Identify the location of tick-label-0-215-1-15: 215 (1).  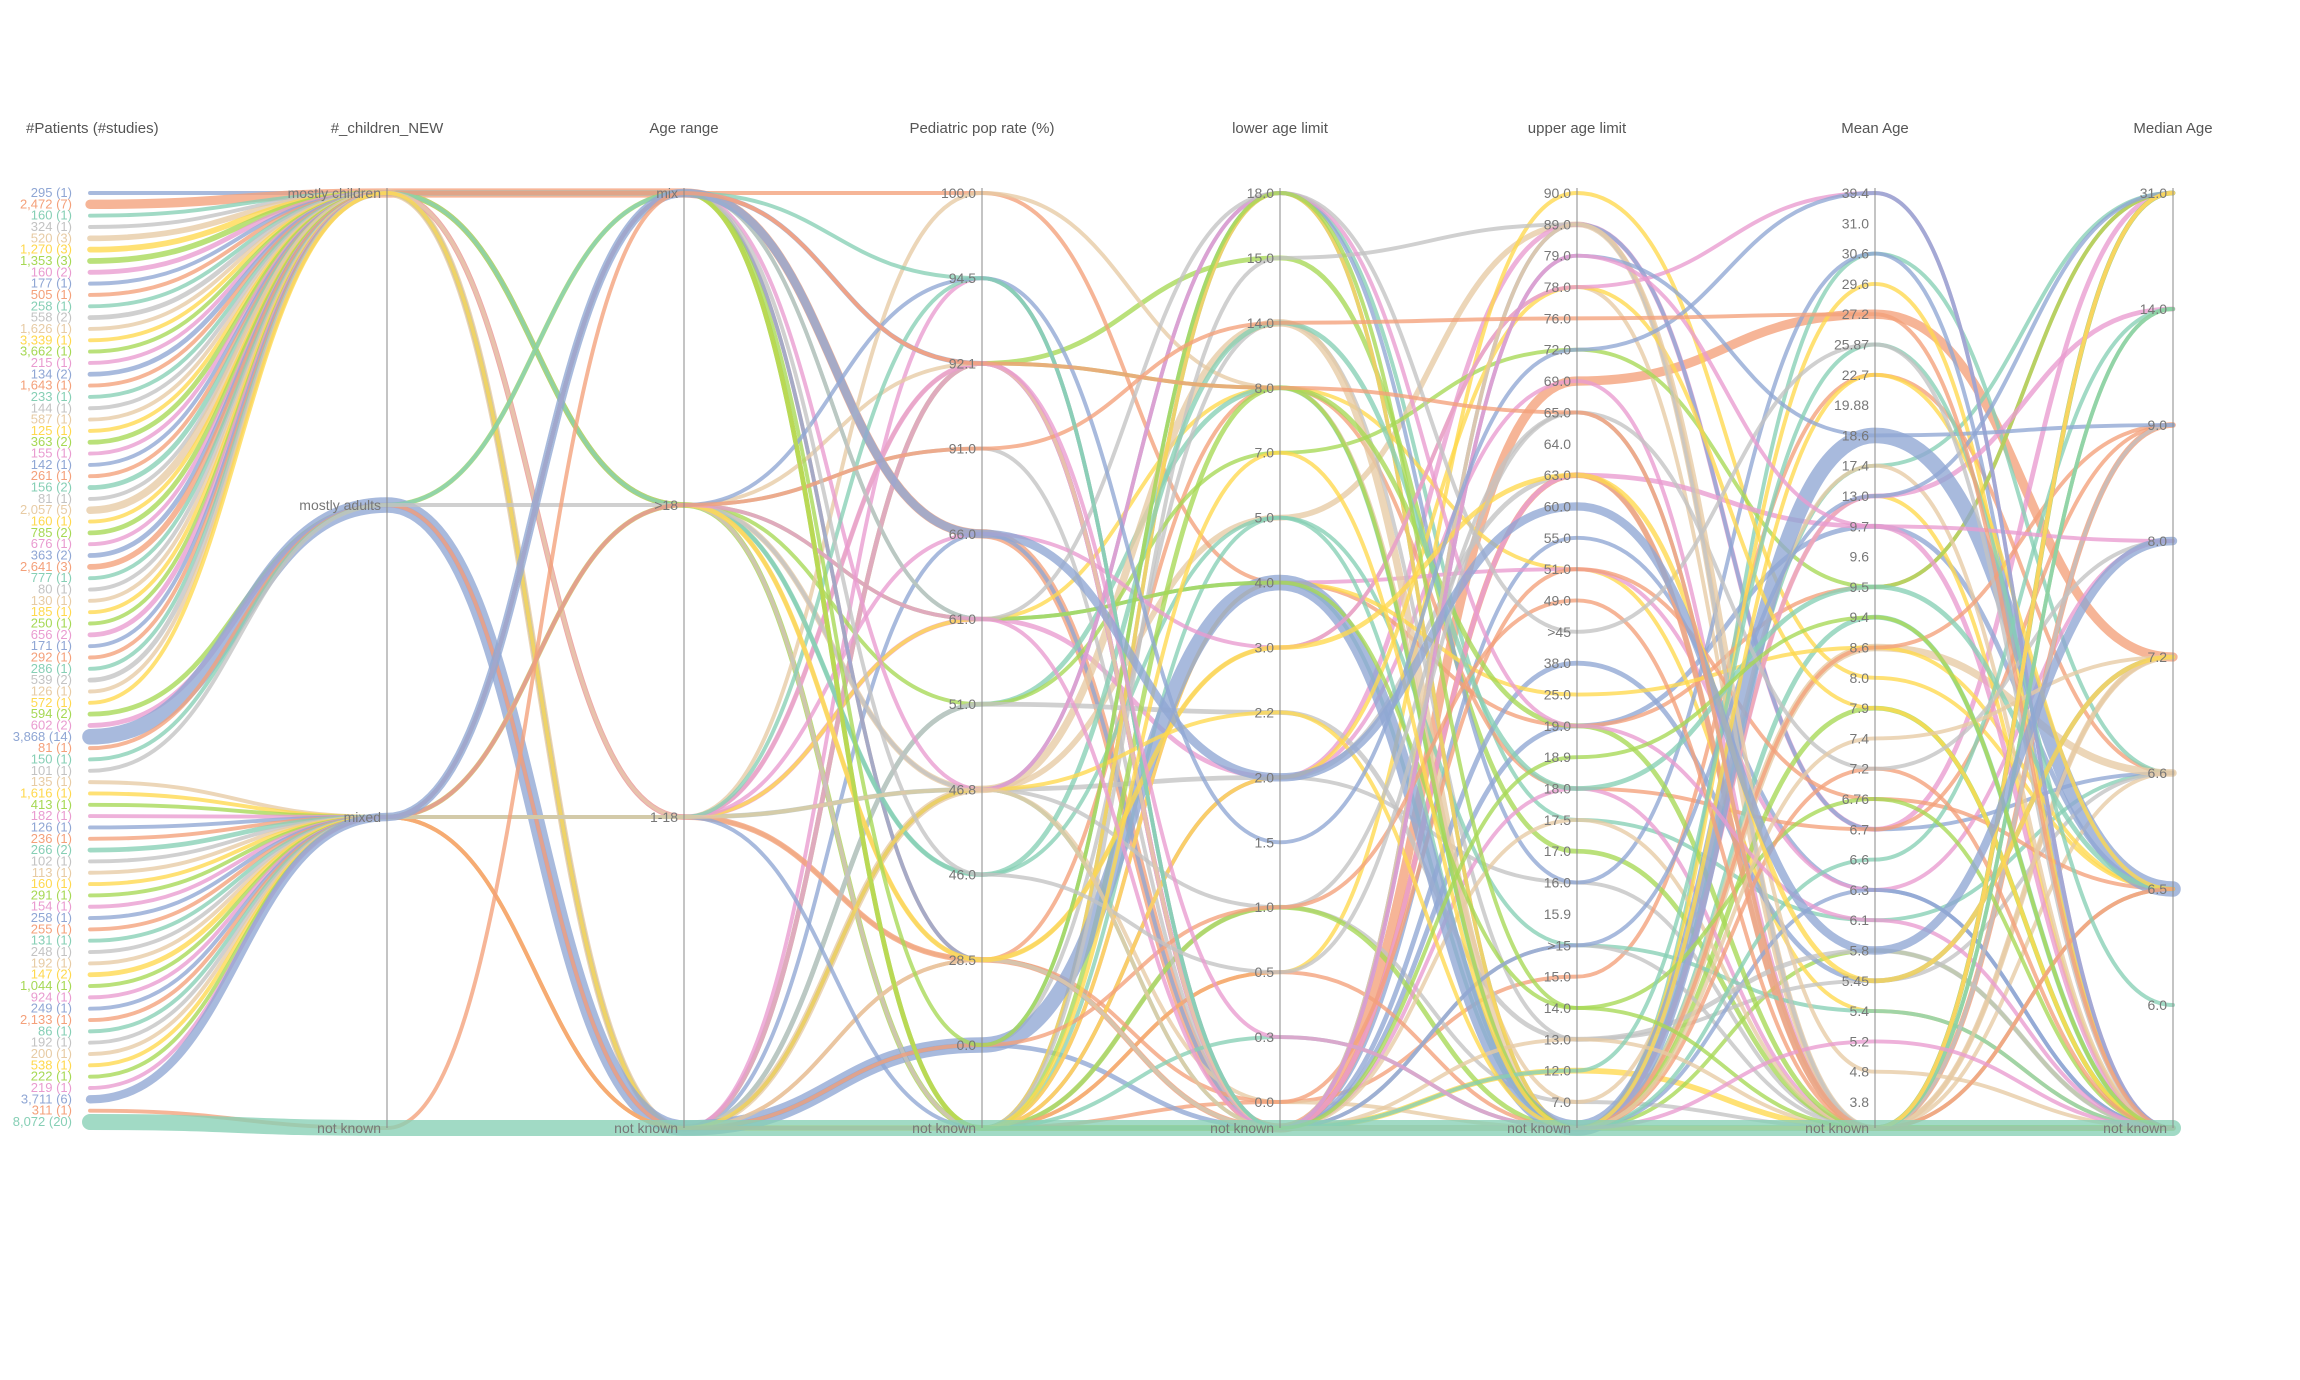
(51, 362).